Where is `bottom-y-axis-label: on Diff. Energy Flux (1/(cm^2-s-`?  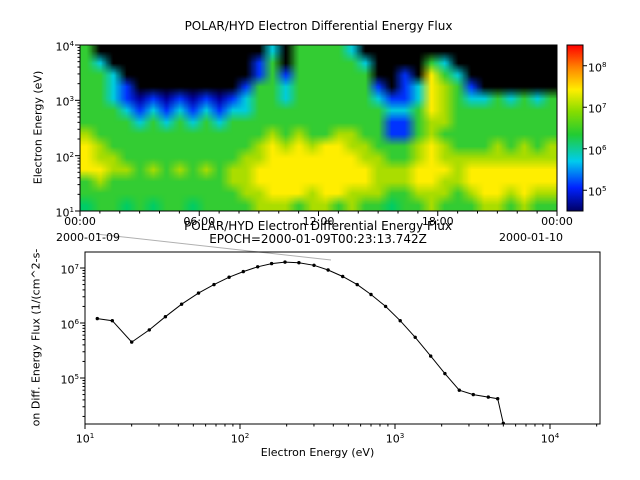
bottom-y-axis-label: on Diff. Energy Flux (1/(cm^2-s- is located at coordinates (36, 337).